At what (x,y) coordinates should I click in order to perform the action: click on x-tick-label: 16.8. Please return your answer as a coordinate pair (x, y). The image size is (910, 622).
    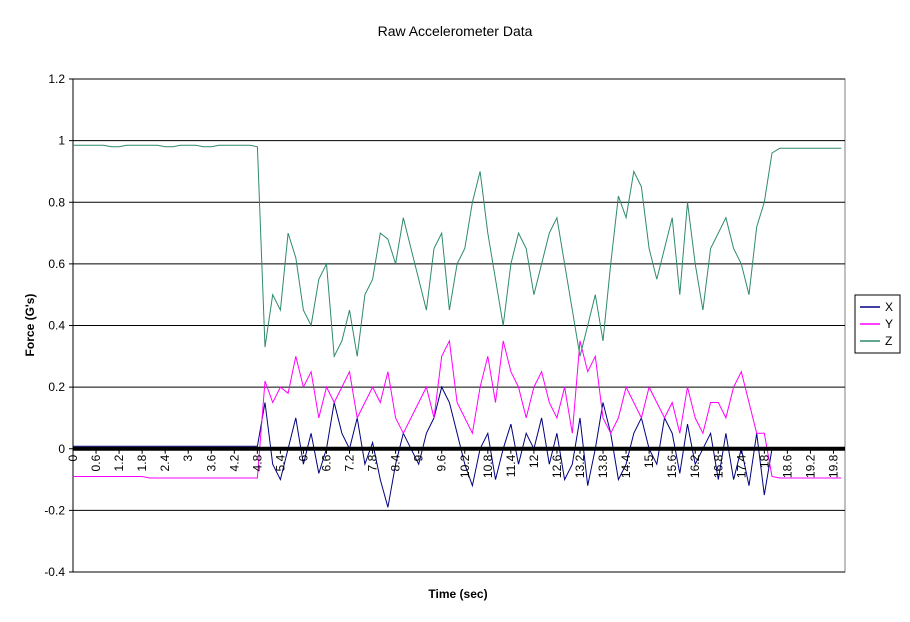
    Looking at the image, I should click on (718, 466).